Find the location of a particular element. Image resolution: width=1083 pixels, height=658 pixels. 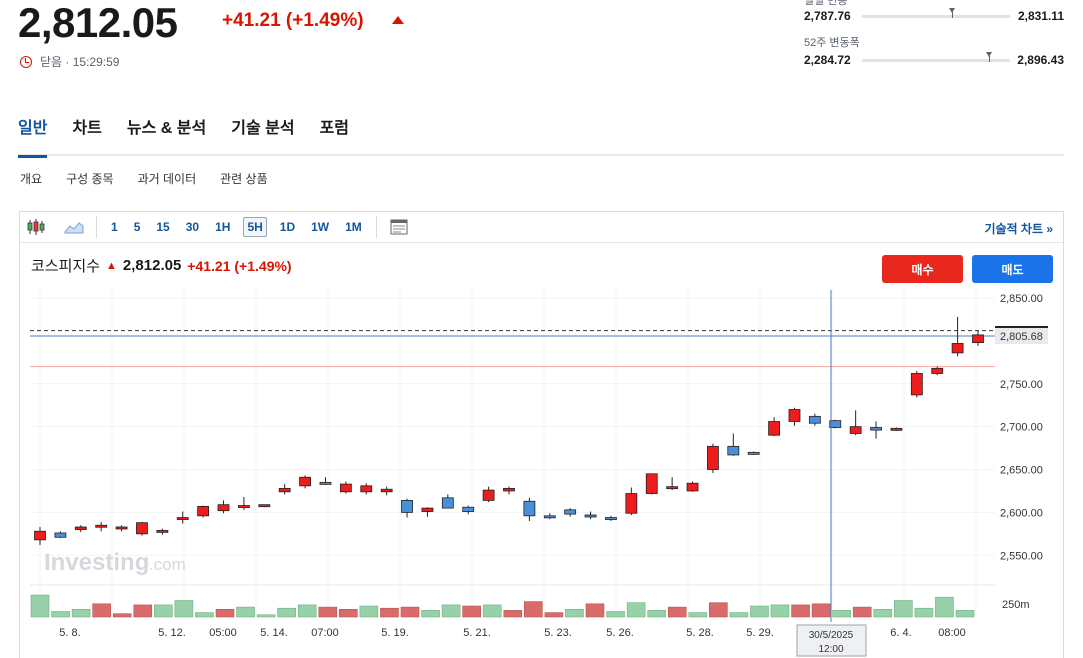

day-range-label: 일일 변동 is located at coordinates (826, 3).